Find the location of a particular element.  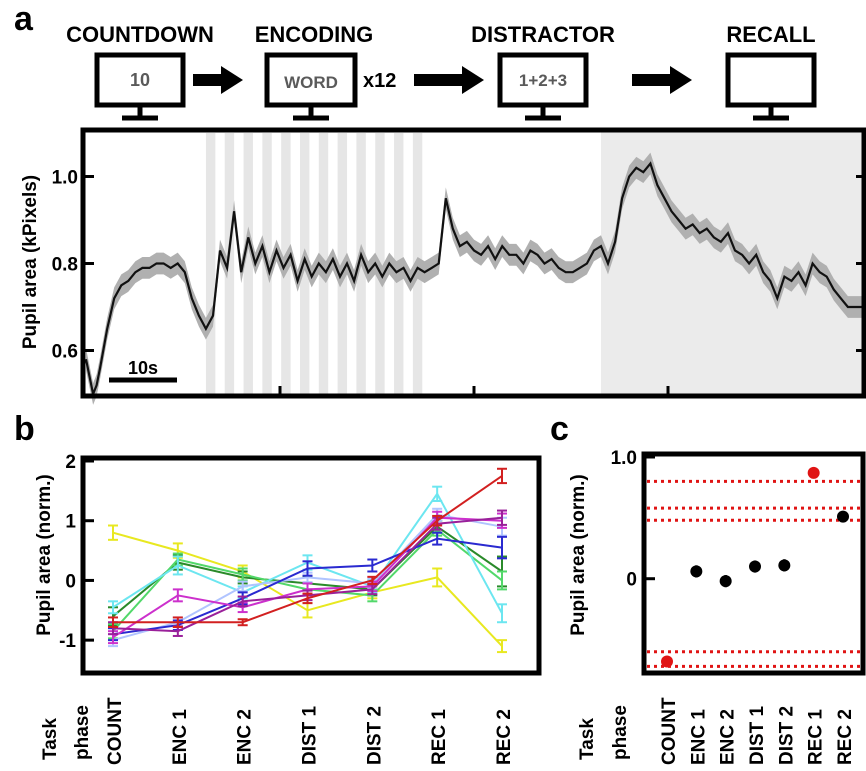

y-tick-label: 2 is located at coordinates (70, 462).